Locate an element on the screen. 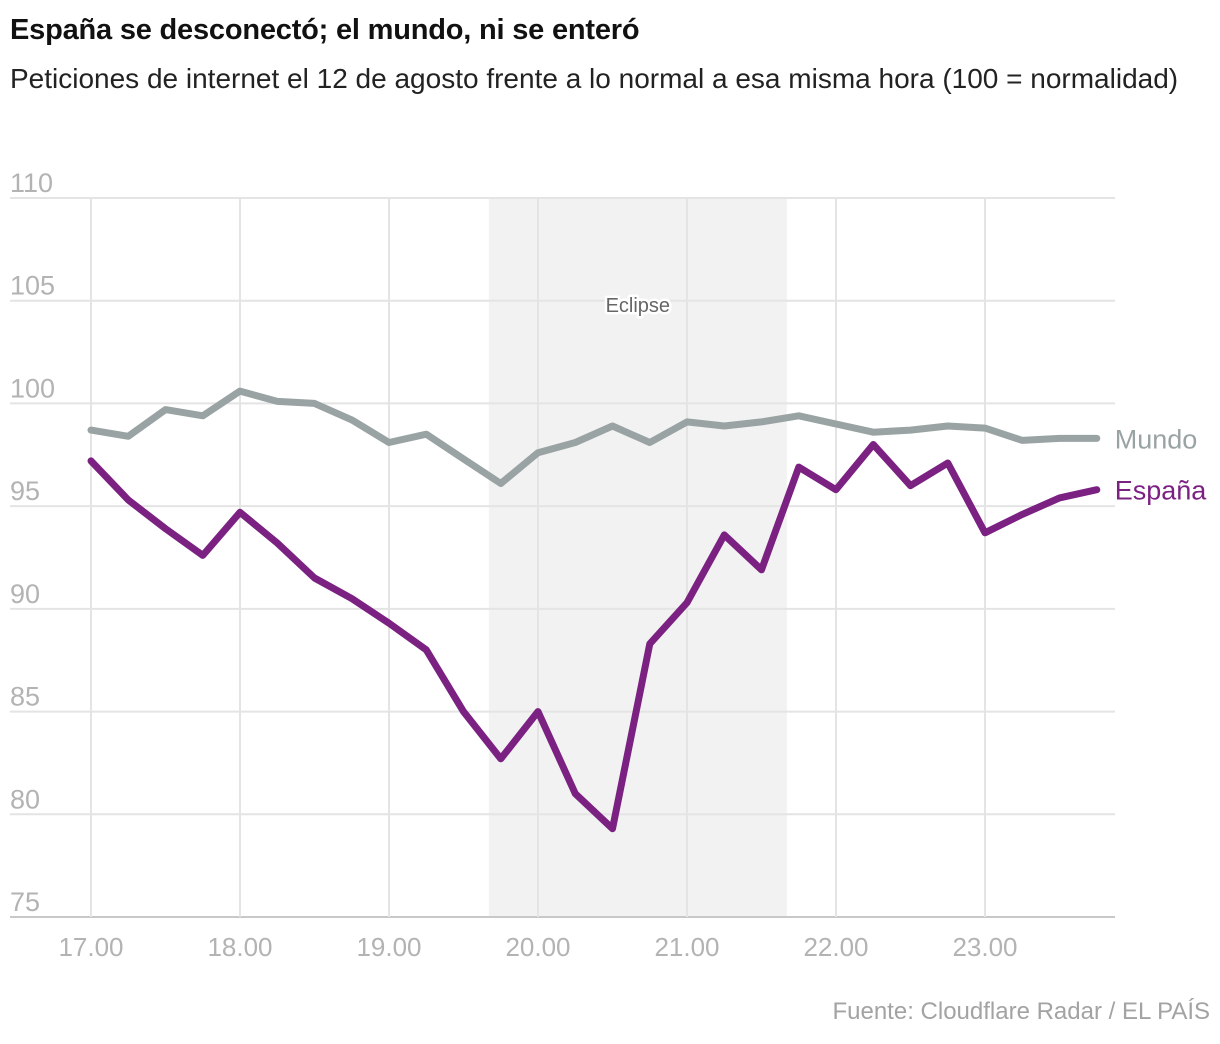 This screenshot has height=1044, width=1220. y-tick-label: 95 is located at coordinates (25, 491).